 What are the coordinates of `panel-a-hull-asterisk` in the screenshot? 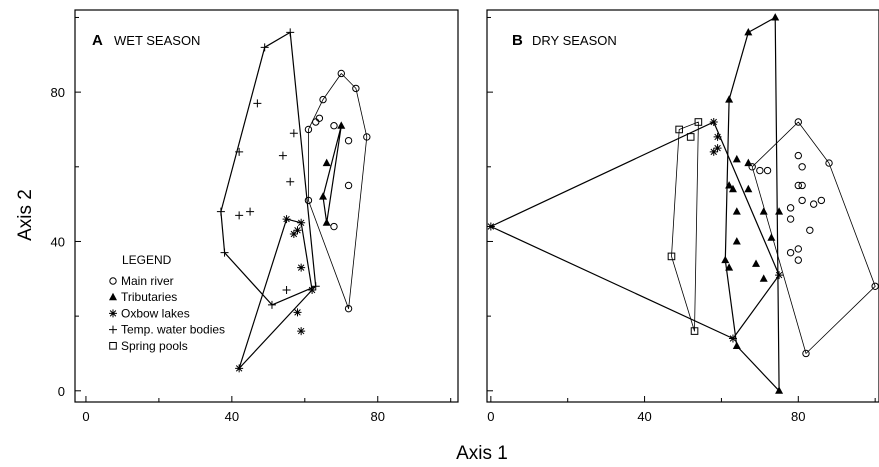 It's located at (275, 293).